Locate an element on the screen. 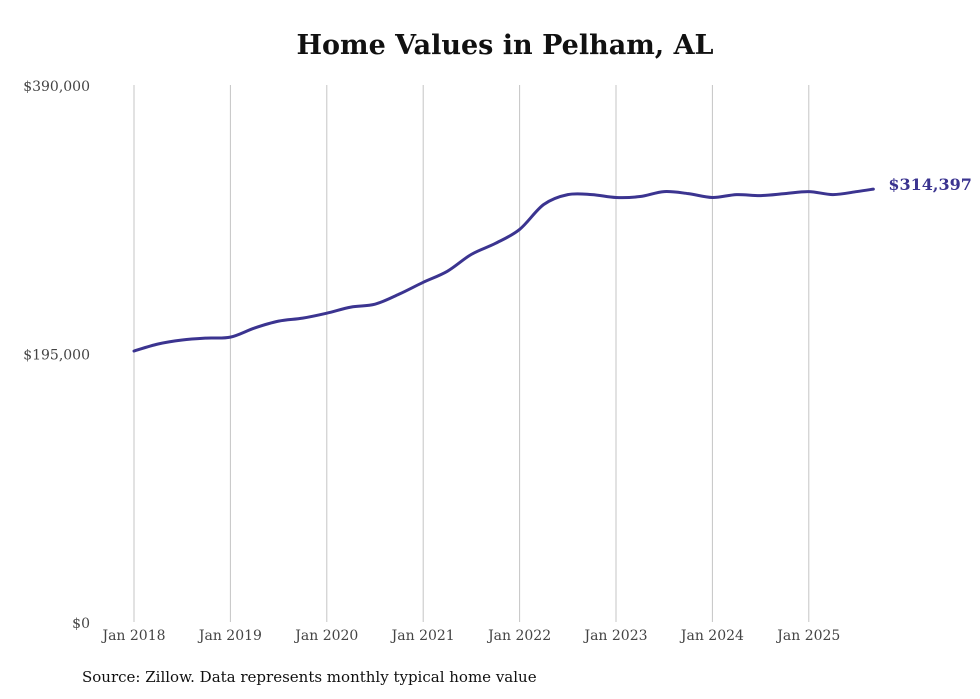  x-tick-label: Jan 2021 is located at coordinates (422, 636).